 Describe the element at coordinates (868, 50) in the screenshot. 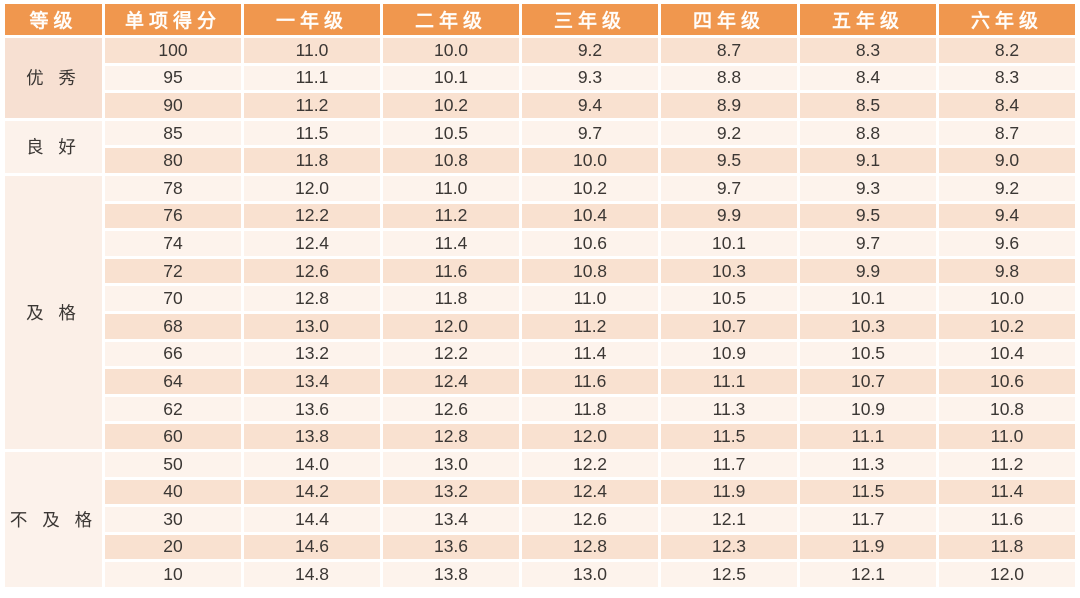

I see `value-cell: 8.3` at that location.